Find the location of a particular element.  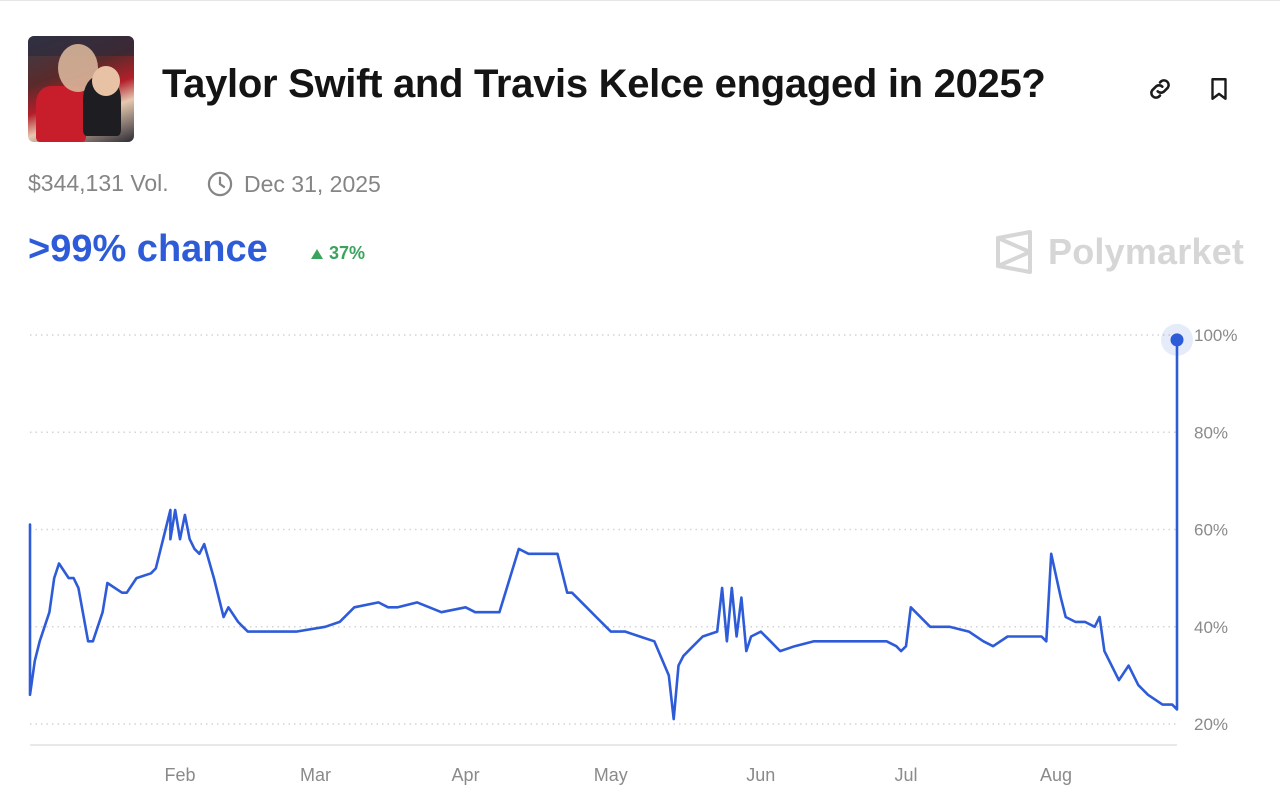

x-tick-label: May is located at coordinates (611, 775).